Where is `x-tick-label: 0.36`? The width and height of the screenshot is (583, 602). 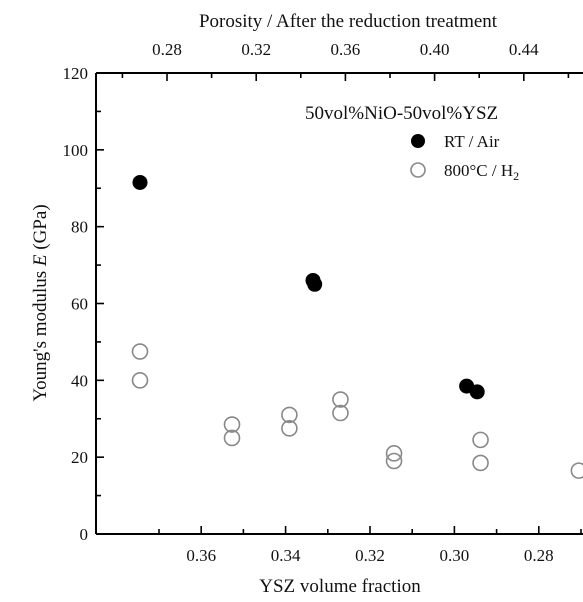 x-tick-label: 0.36 is located at coordinates (201, 555).